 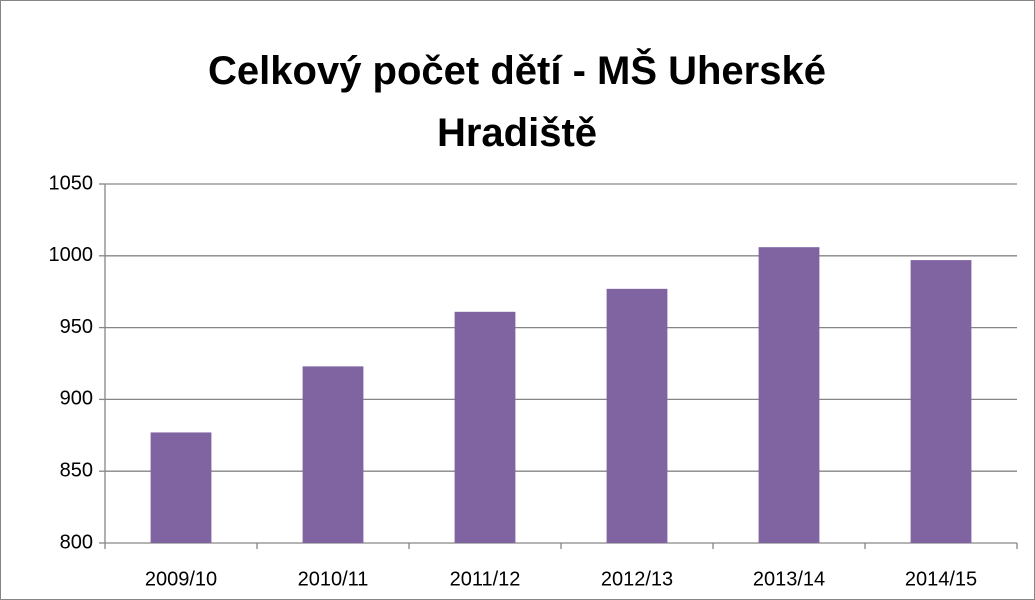 What do you see at coordinates (941, 579) in the screenshot?
I see `x-tick-label: 2014/15` at bounding box center [941, 579].